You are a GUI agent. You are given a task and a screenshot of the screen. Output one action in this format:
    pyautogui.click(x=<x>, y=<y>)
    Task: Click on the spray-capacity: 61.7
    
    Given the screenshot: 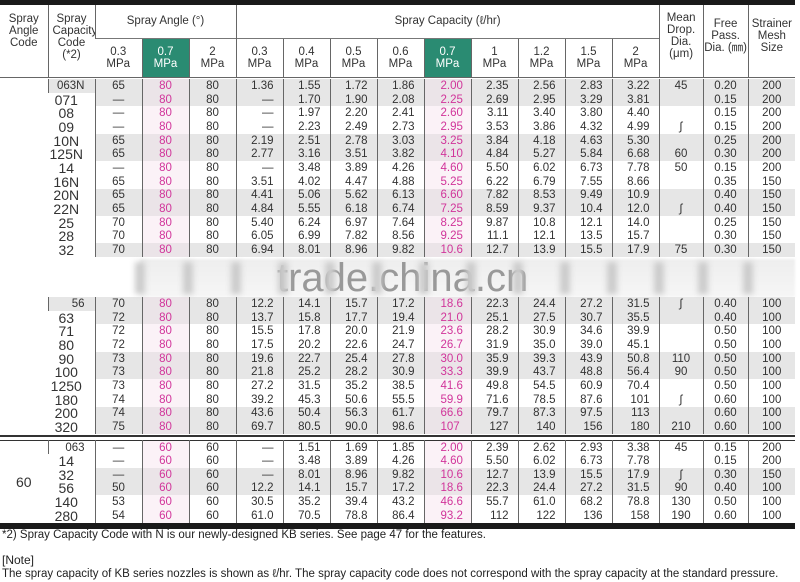 What is the action you would take?
    pyautogui.click(x=400, y=413)
    